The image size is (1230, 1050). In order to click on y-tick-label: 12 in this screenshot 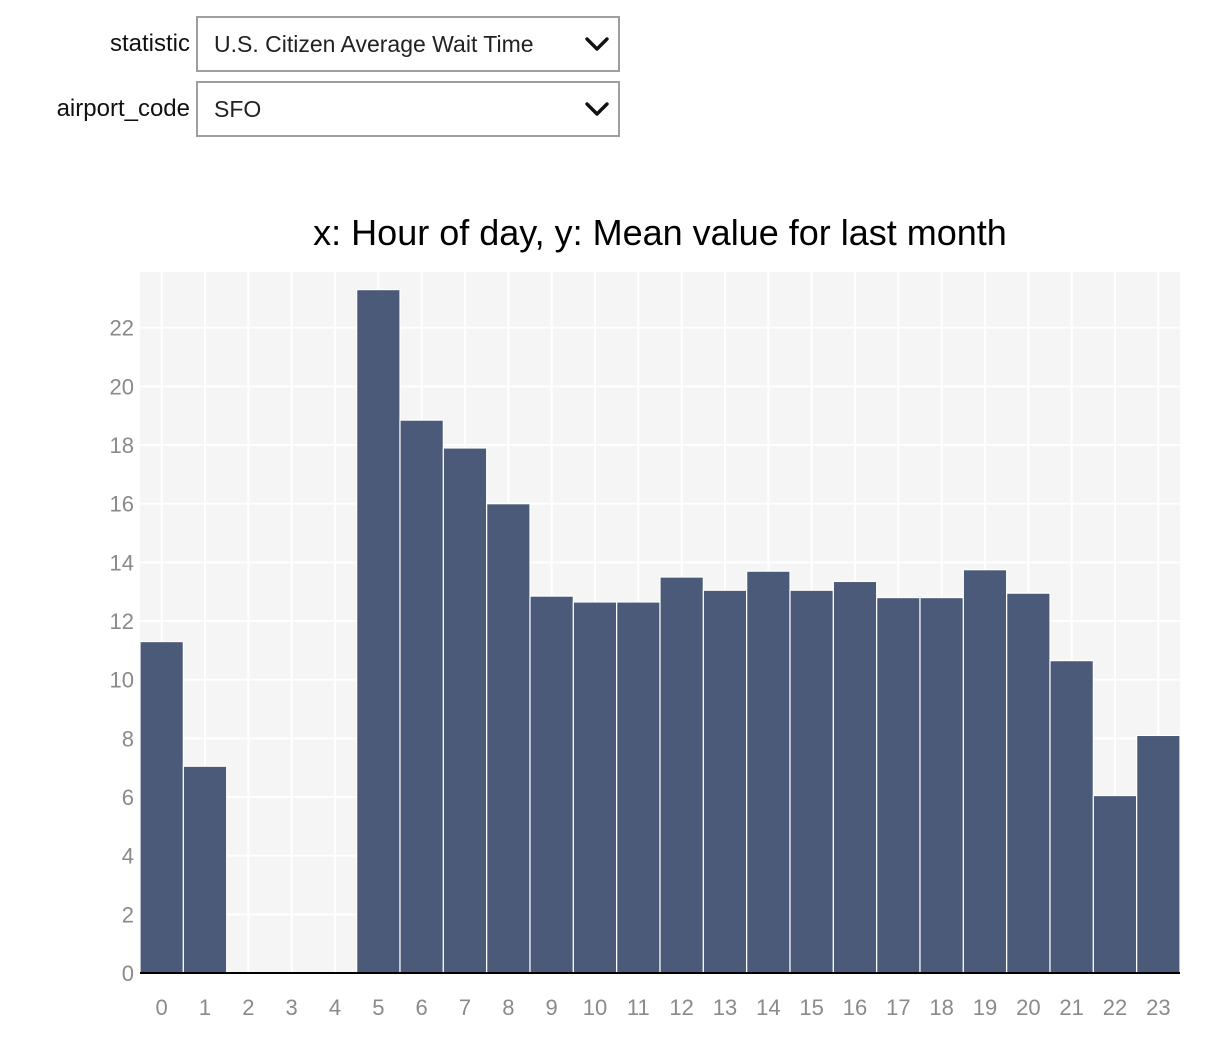, I will do `click(122, 621)`.